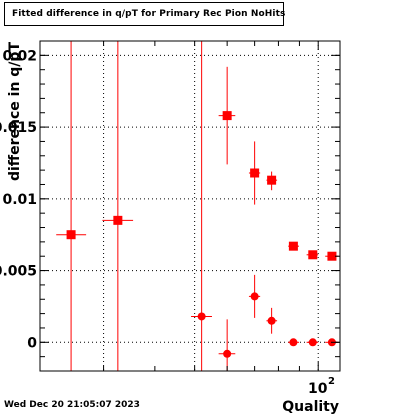 Image resolution: width=400 pixels, height=414 pixels. Describe the element at coordinates (32, 343) in the screenshot. I see `y-tick-label: 0` at that location.